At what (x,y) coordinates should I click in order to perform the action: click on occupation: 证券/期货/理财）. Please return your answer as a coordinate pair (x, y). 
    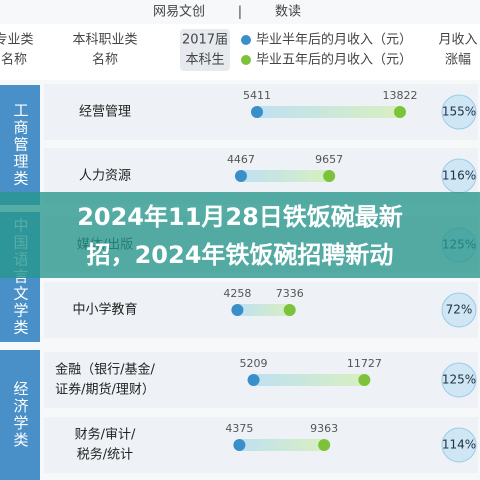
    Looking at the image, I should click on (105, 390).